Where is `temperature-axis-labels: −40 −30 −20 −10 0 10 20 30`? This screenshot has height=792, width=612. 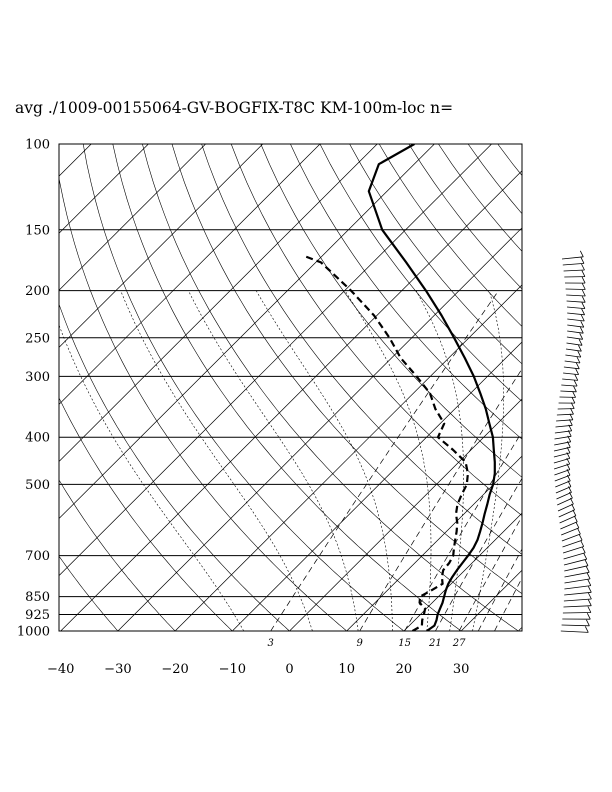
temperature-axis-labels: −40 −30 −20 −10 0 10 20 30 is located at coordinates (258, 669).